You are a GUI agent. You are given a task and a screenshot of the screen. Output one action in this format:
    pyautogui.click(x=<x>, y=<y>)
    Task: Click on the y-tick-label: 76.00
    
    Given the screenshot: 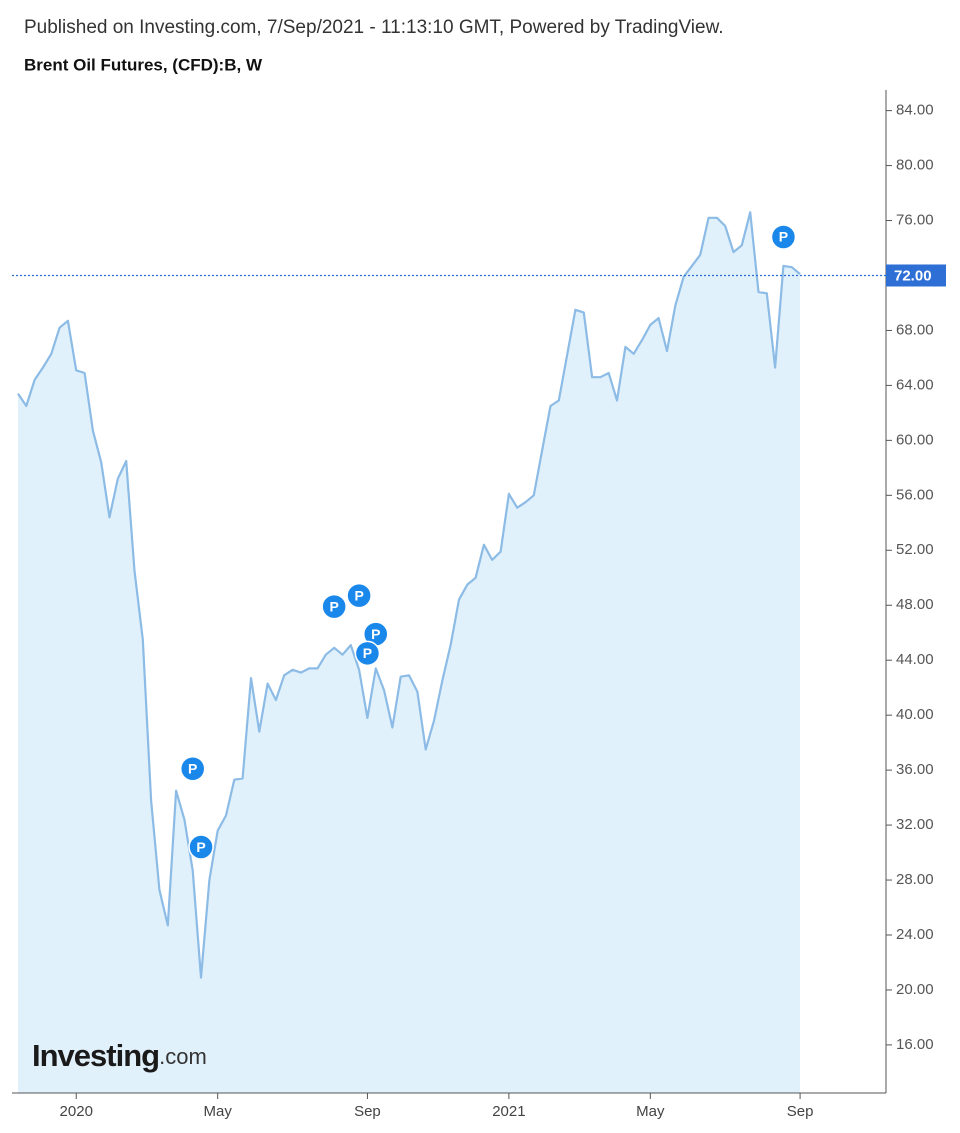 What is the action you would take?
    pyautogui.click(x=915, y=219)
    